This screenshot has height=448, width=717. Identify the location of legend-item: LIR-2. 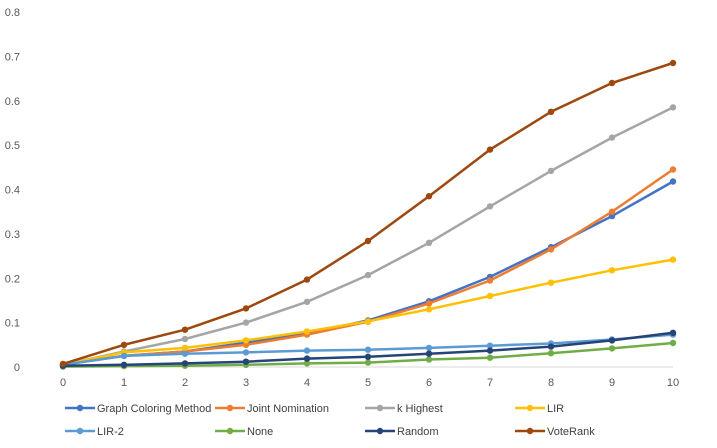
(94, 432).